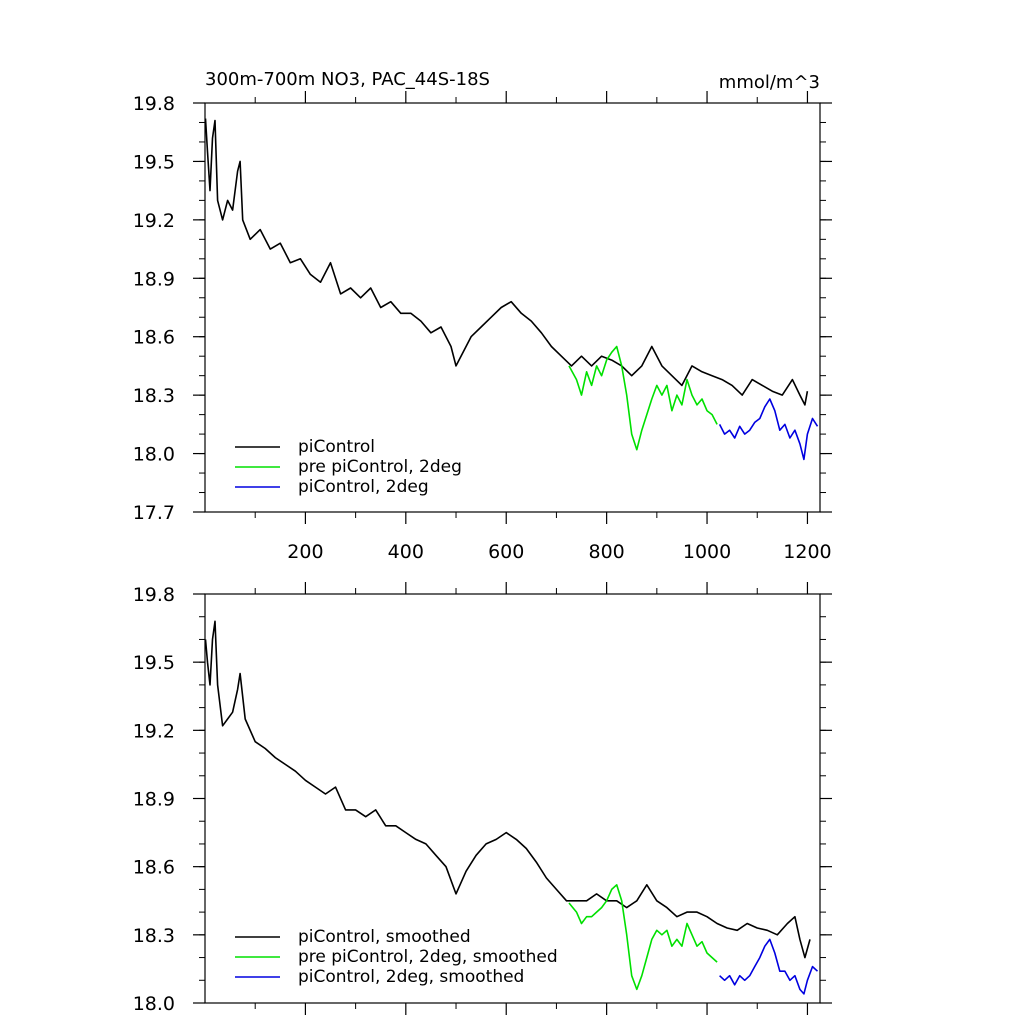  What do you see at coordinates (406, 552) in the screenshot?
I see `x-tick-label: 400` at bounding box center [406, 552].